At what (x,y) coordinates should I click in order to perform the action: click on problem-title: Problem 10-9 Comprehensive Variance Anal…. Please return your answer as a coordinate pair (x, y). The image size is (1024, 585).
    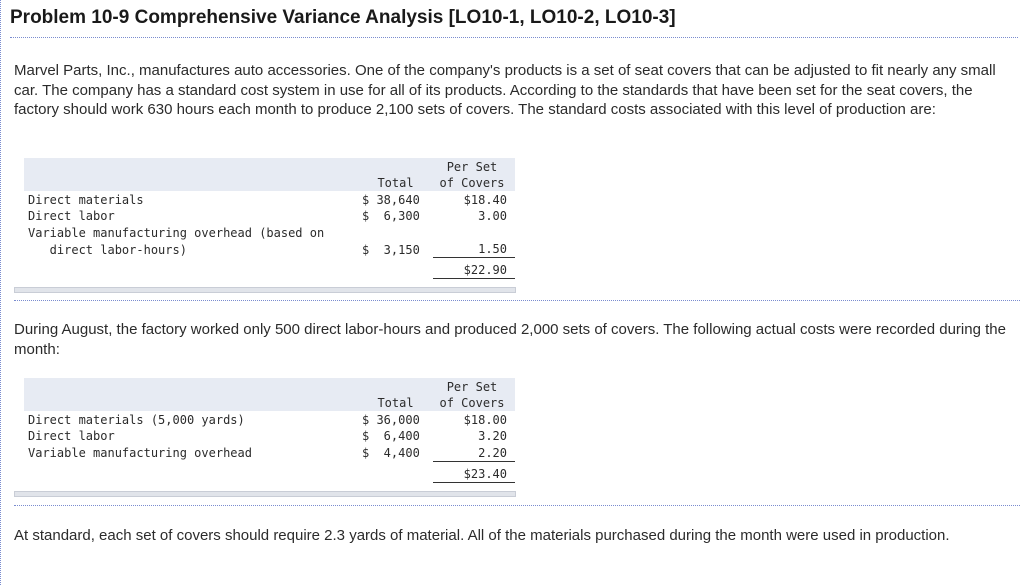
    Looking at the image, I should click on (343, 17).